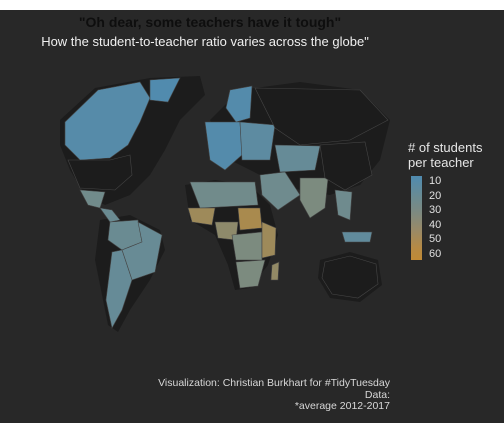  What do you see at coordinates (435, 224) in the screenshot?
I see `legend-label: 40` at bounding box center [435, 224].